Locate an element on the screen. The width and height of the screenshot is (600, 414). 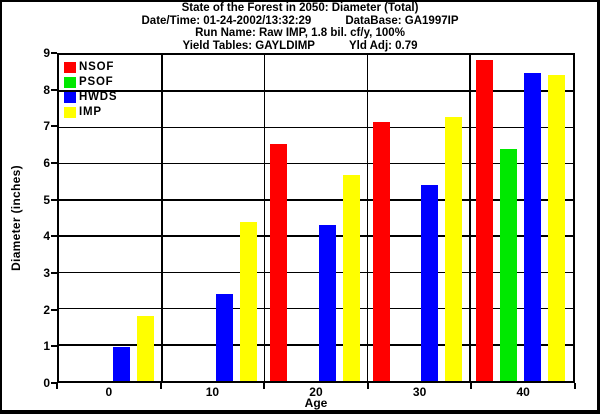
legend-label-imp: IMP is located at coordinates (90, 112).